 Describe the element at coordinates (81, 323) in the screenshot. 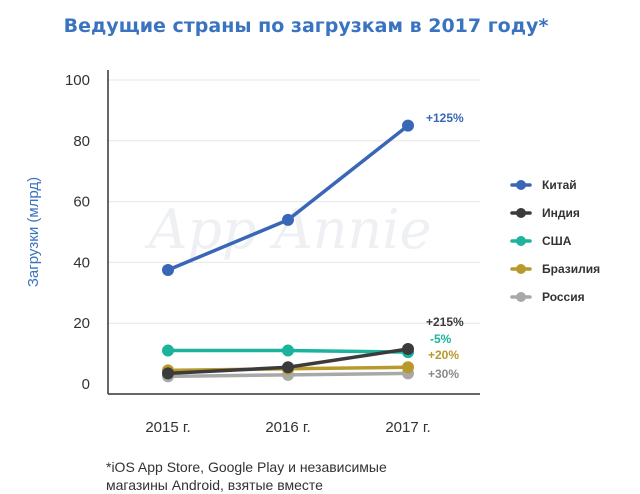

I see `y-tick-label: 20` at that location.